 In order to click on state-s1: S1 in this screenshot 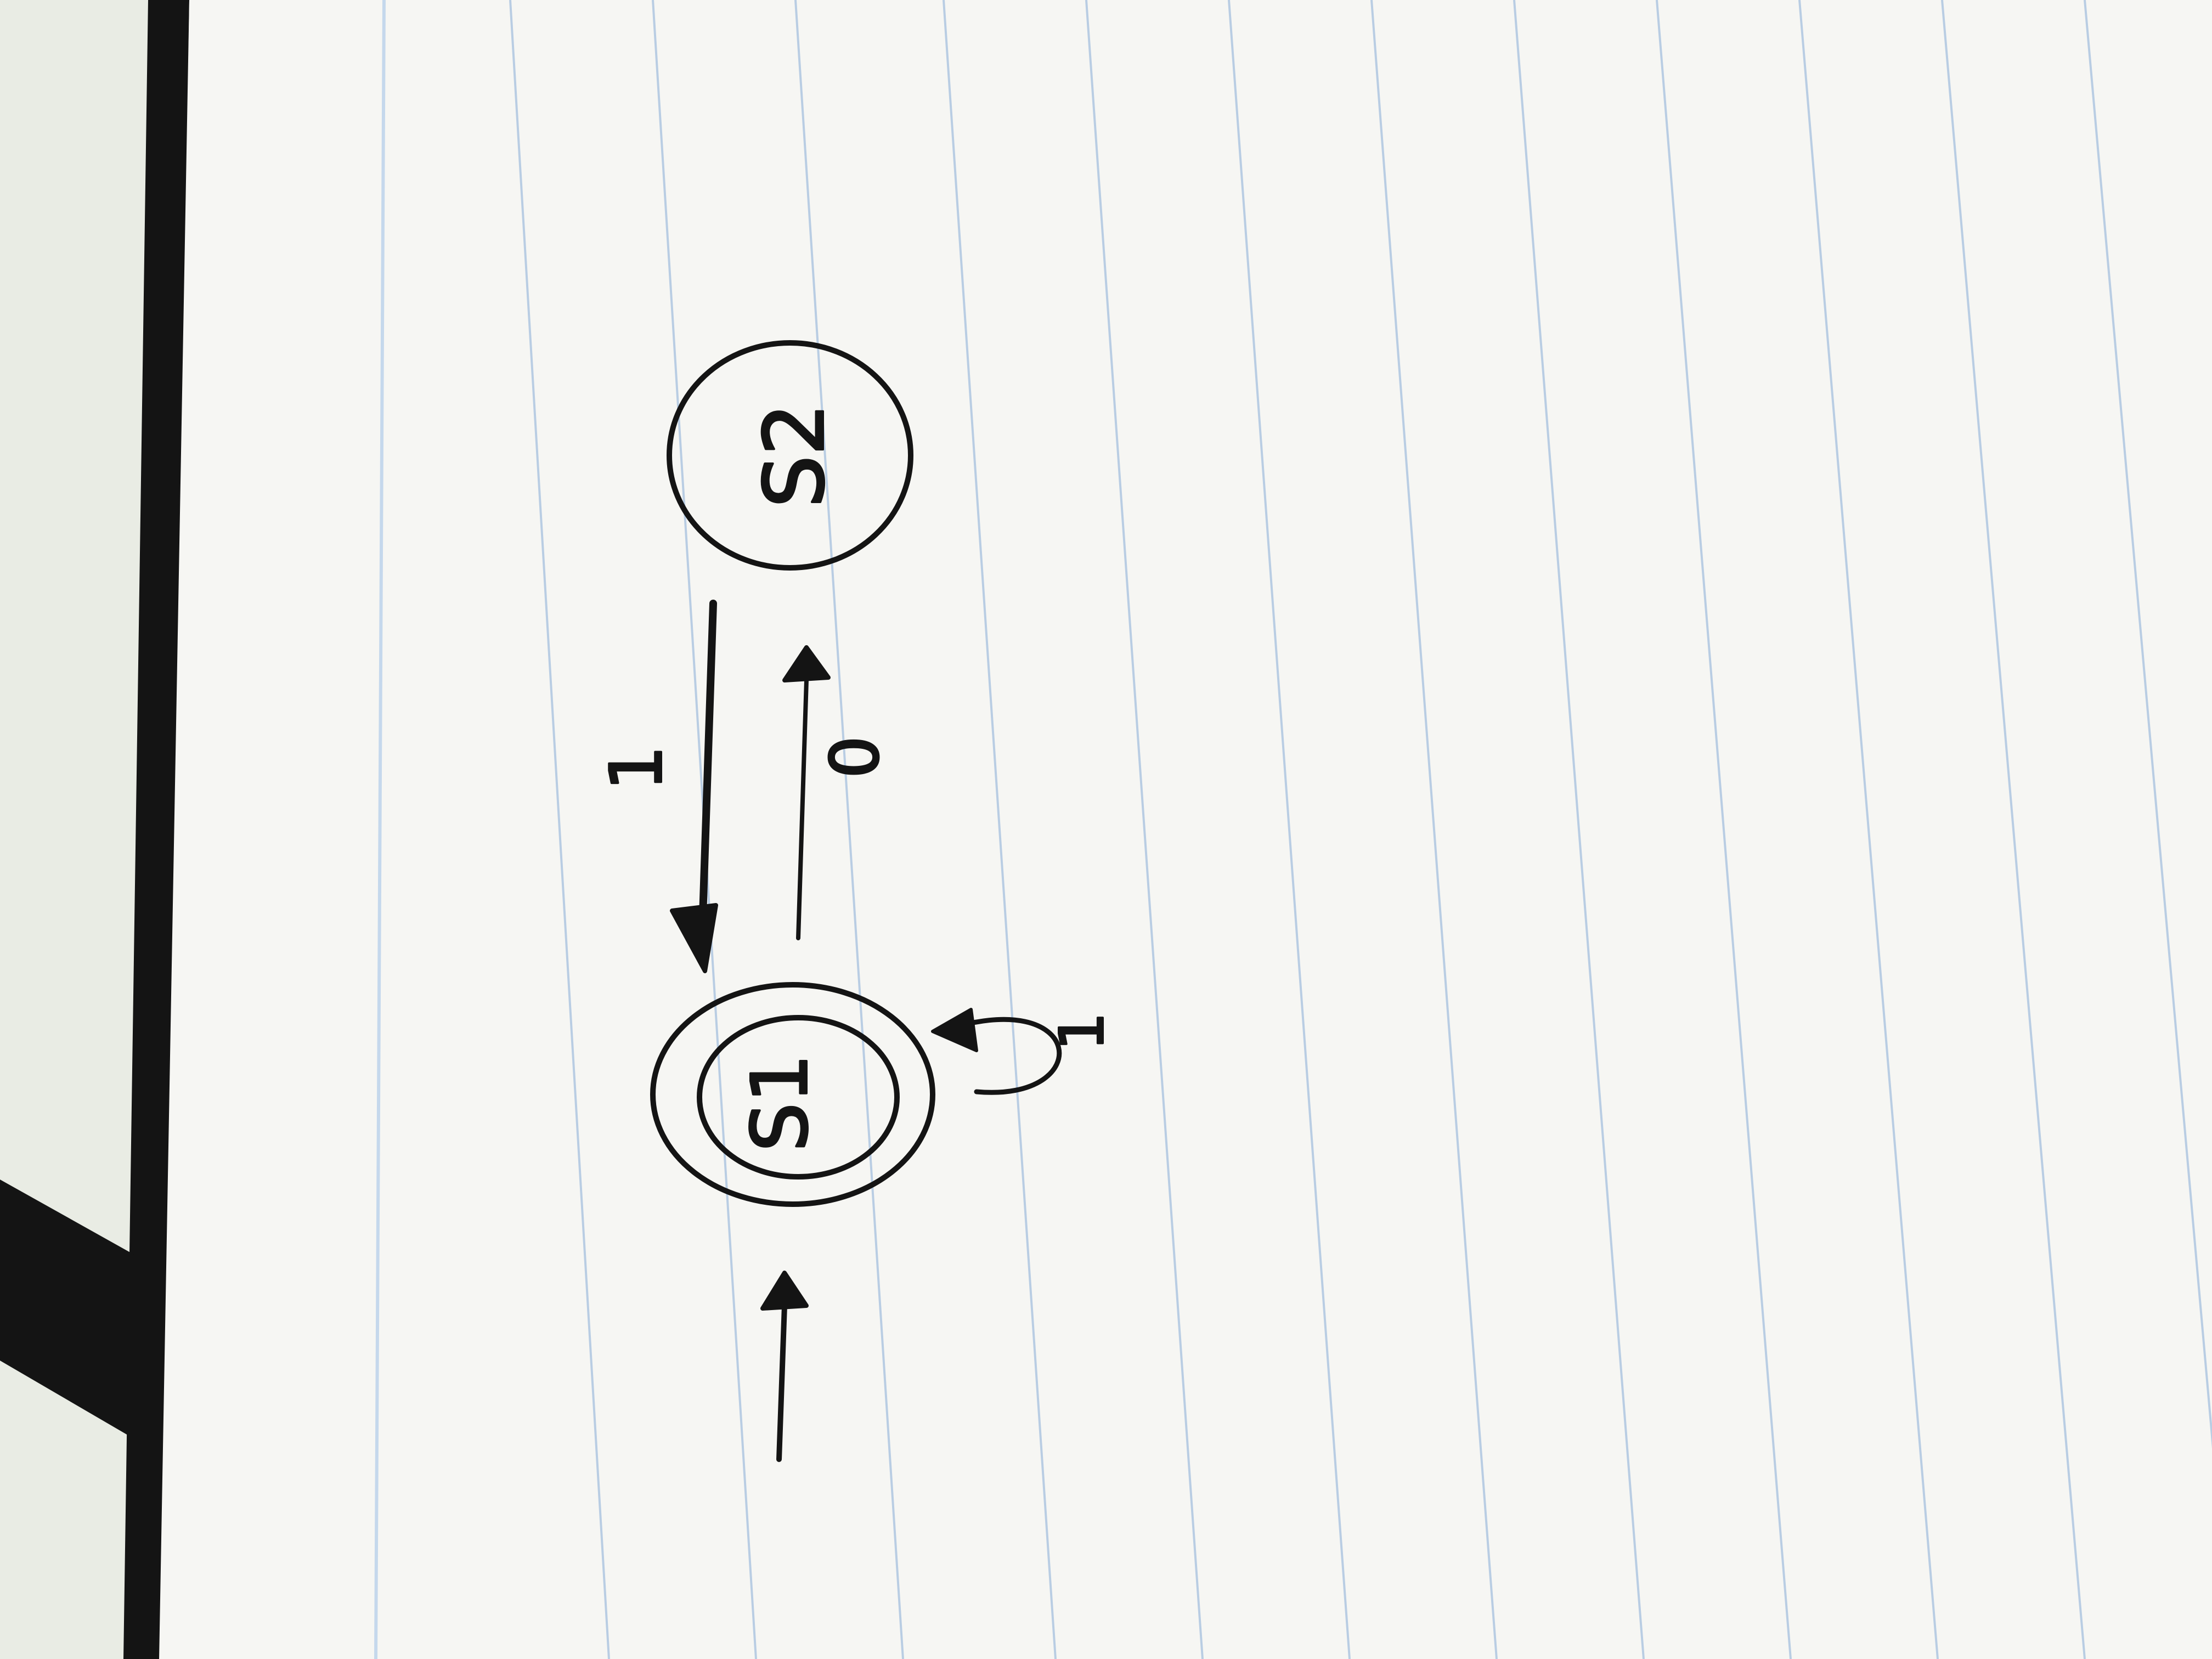, I will do `click(792, 1094)`.